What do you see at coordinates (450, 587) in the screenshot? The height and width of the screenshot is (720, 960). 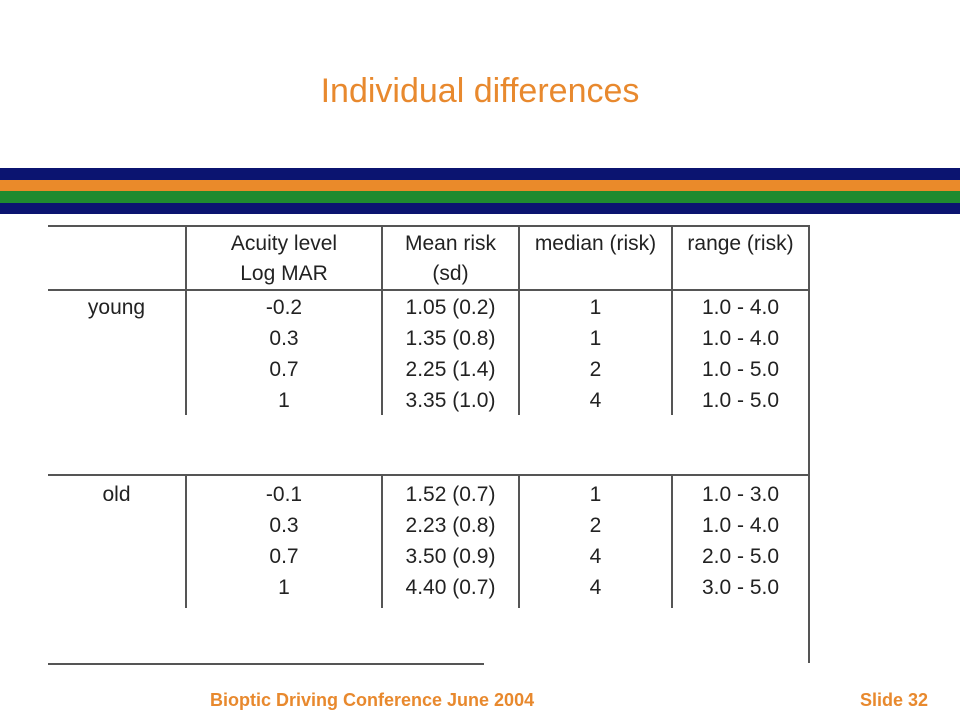 I see `table-cell-mean: 4.40 (0.7)` at bounding box center [450, 587].